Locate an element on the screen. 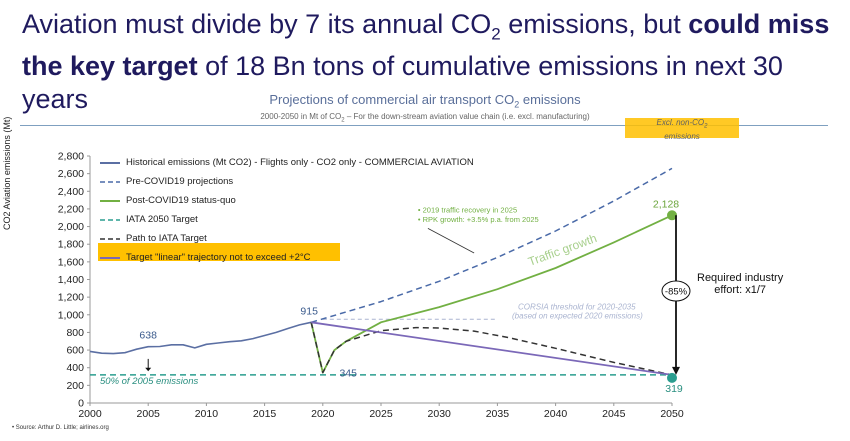  y-tick-label: 1,800 is located at coordinates (71, 245).